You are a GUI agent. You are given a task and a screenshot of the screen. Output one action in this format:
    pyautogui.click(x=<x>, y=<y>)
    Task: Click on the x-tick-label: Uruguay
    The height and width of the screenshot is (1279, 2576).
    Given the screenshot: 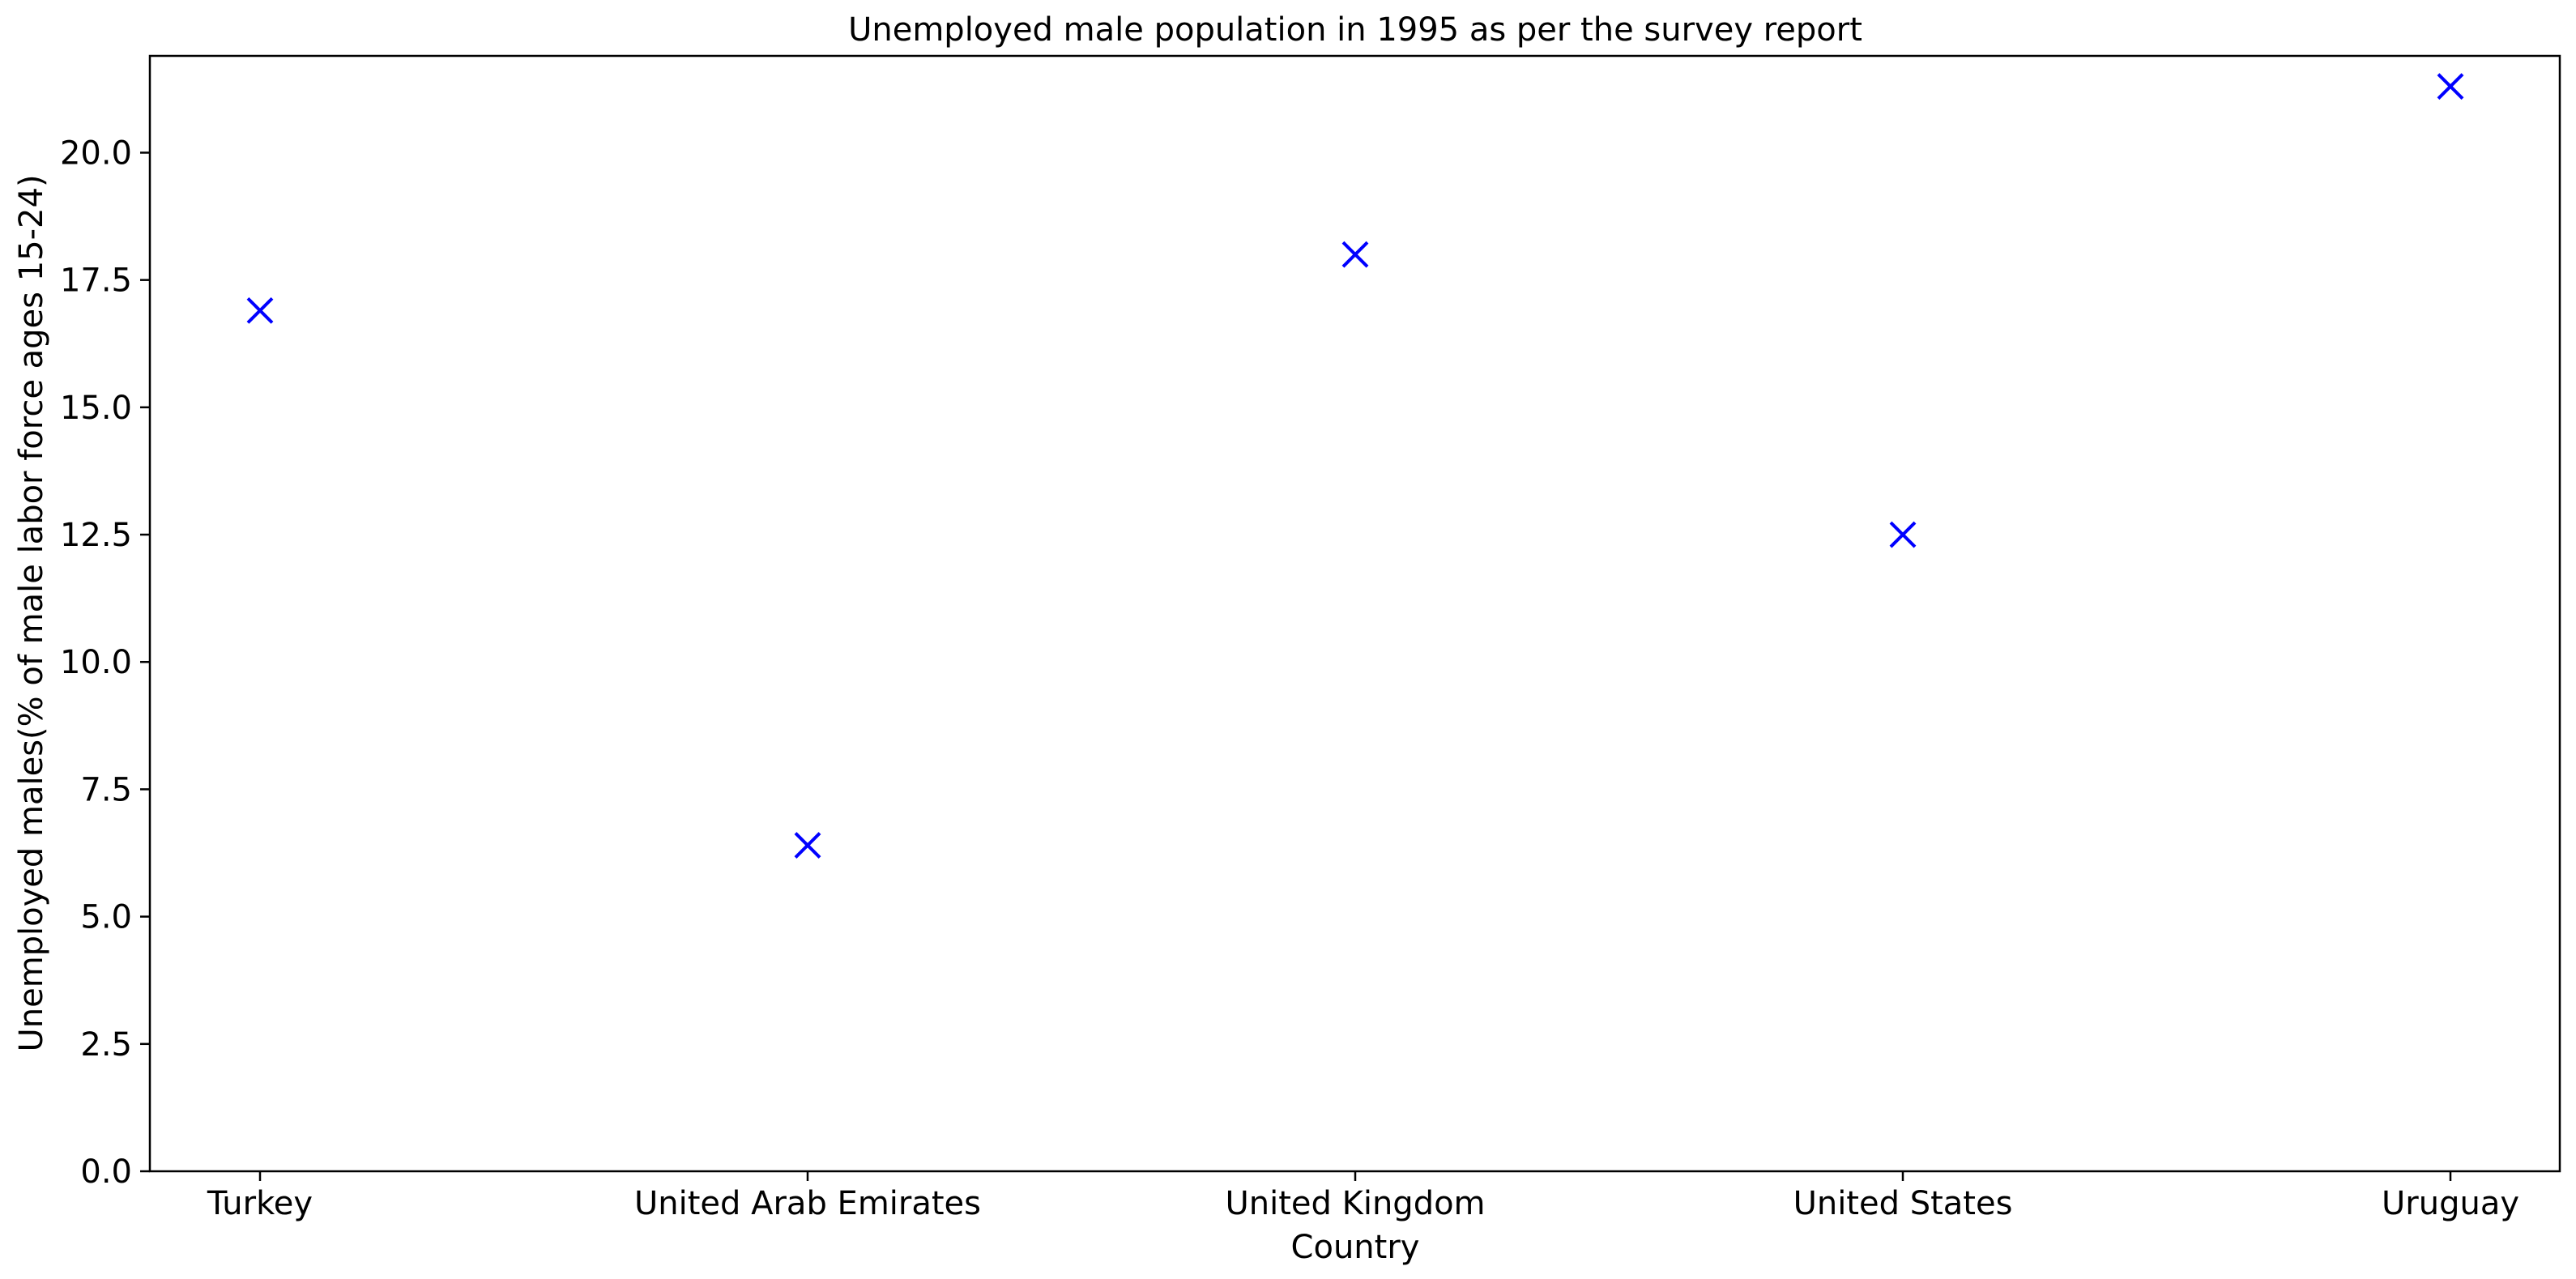 What is the action you would take?
    pyautogui.click(x=2450, y=1203)
    